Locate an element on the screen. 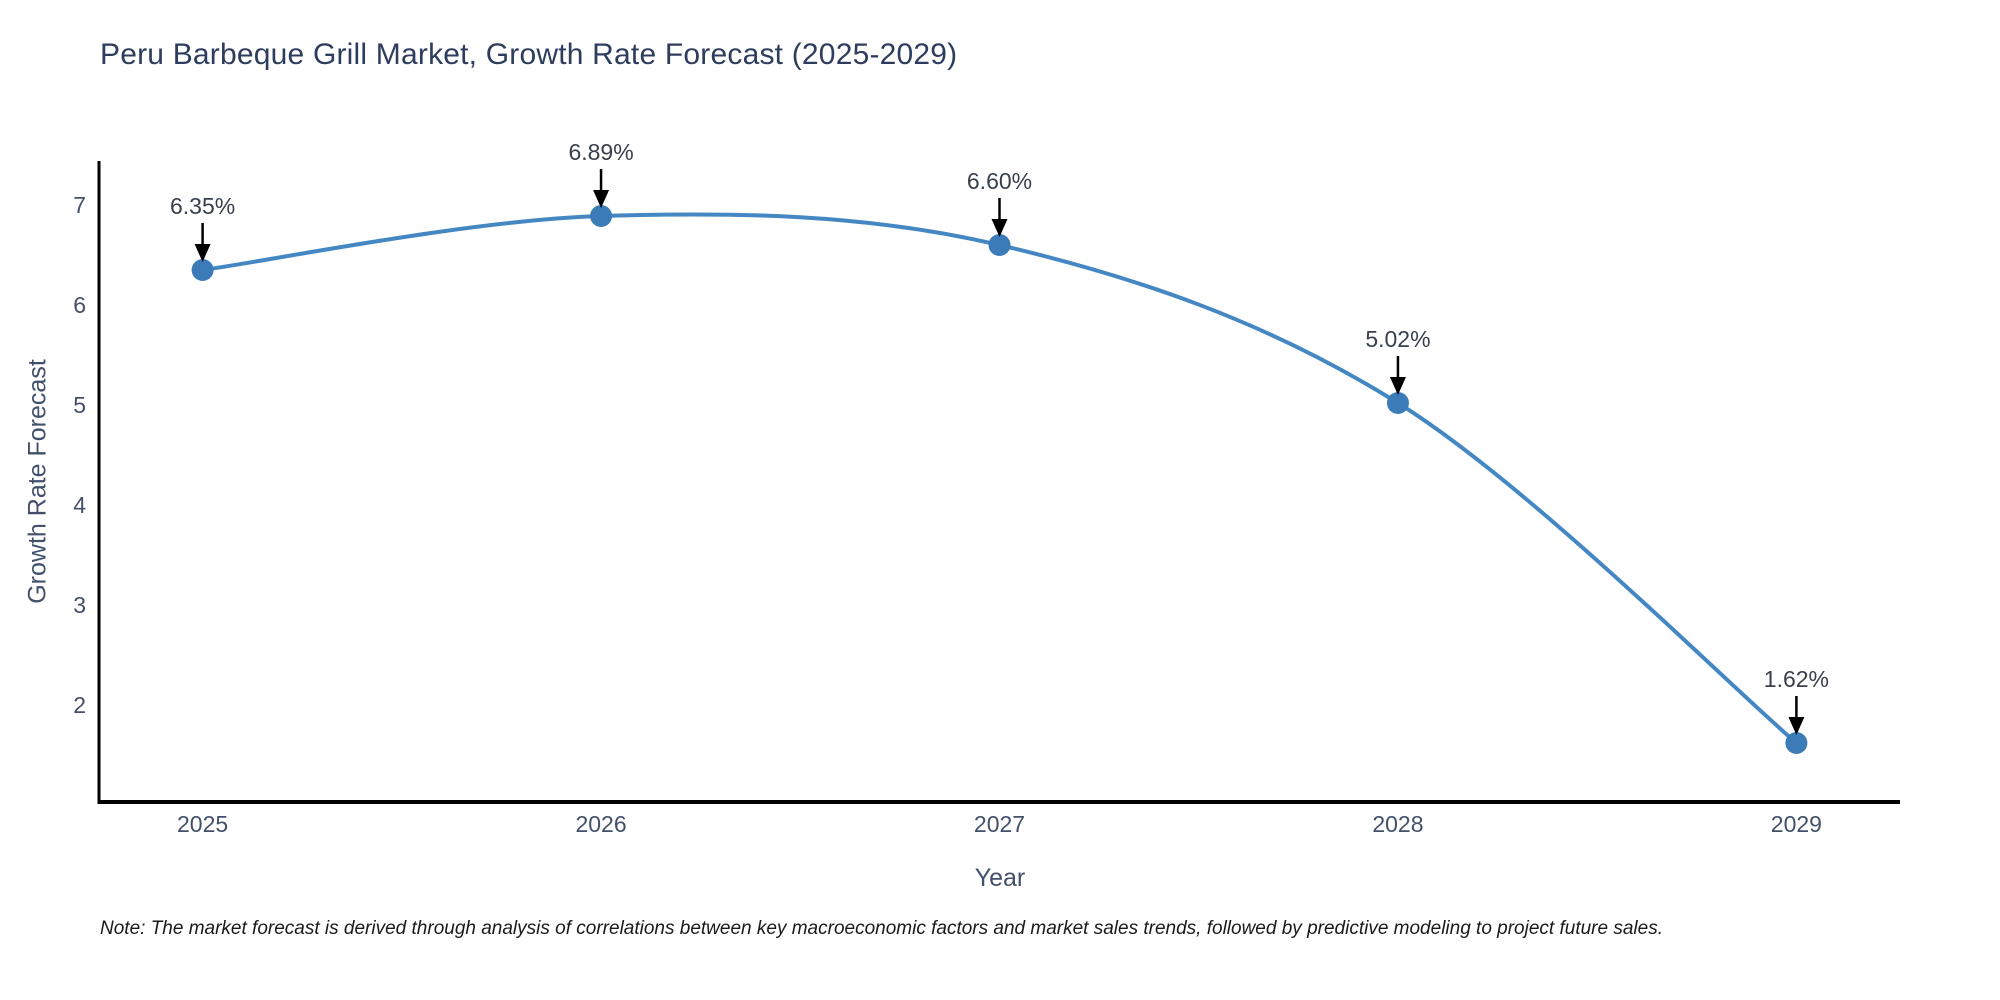 This screenshot has height=1000, width=2000. y-axis-title: Growth Rate Forecast is located at coordinates (37, 481).